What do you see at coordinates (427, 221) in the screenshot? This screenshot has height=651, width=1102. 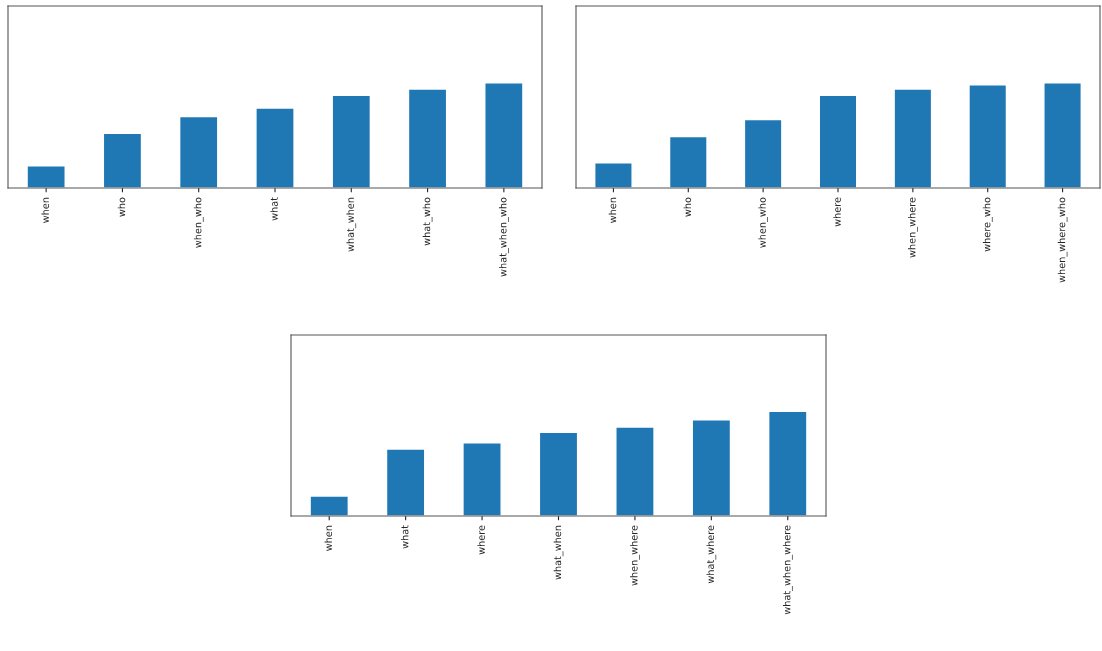 I see `x-tick-label: what_who` at bounding box center [427, 221].